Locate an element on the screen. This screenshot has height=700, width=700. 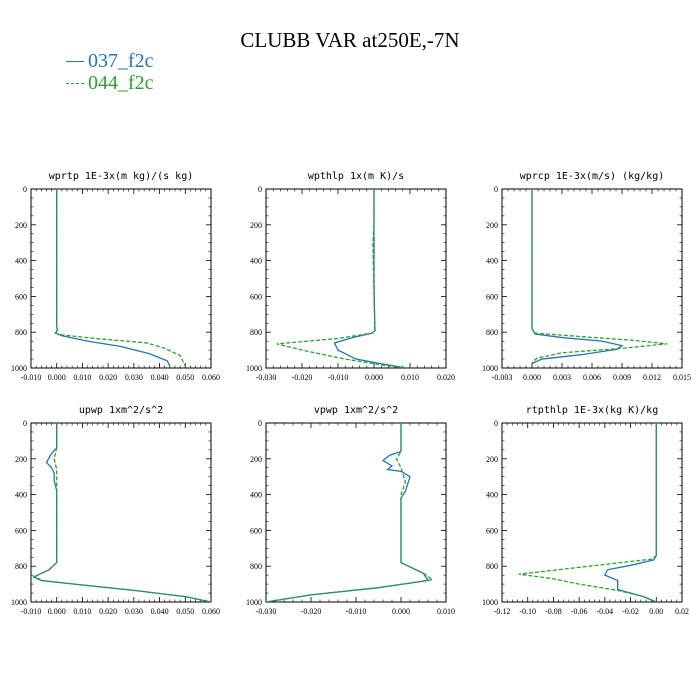
x-tick-label: 0.009 is located at coordinates (622, 377).